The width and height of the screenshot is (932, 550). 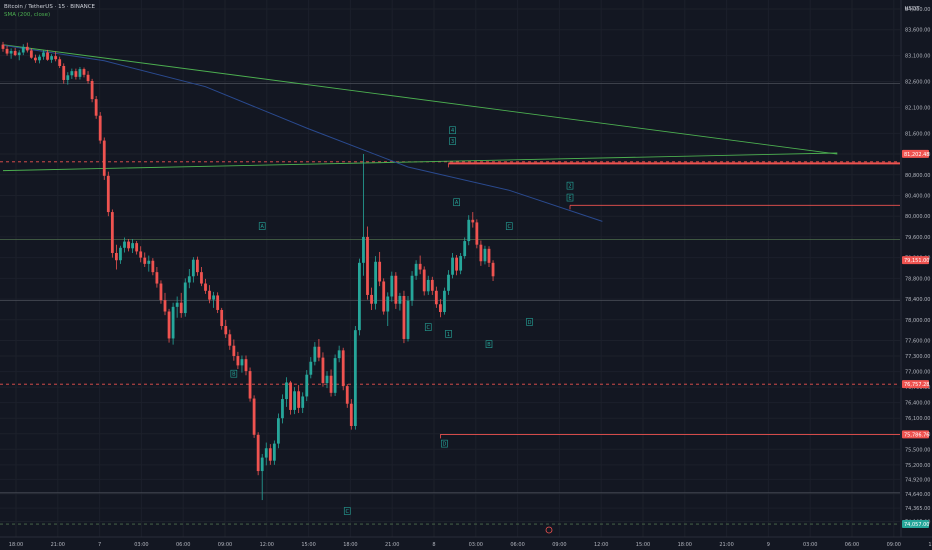 I want to click on price-tick-label: 74,365.00, so click(x=917, y=509).